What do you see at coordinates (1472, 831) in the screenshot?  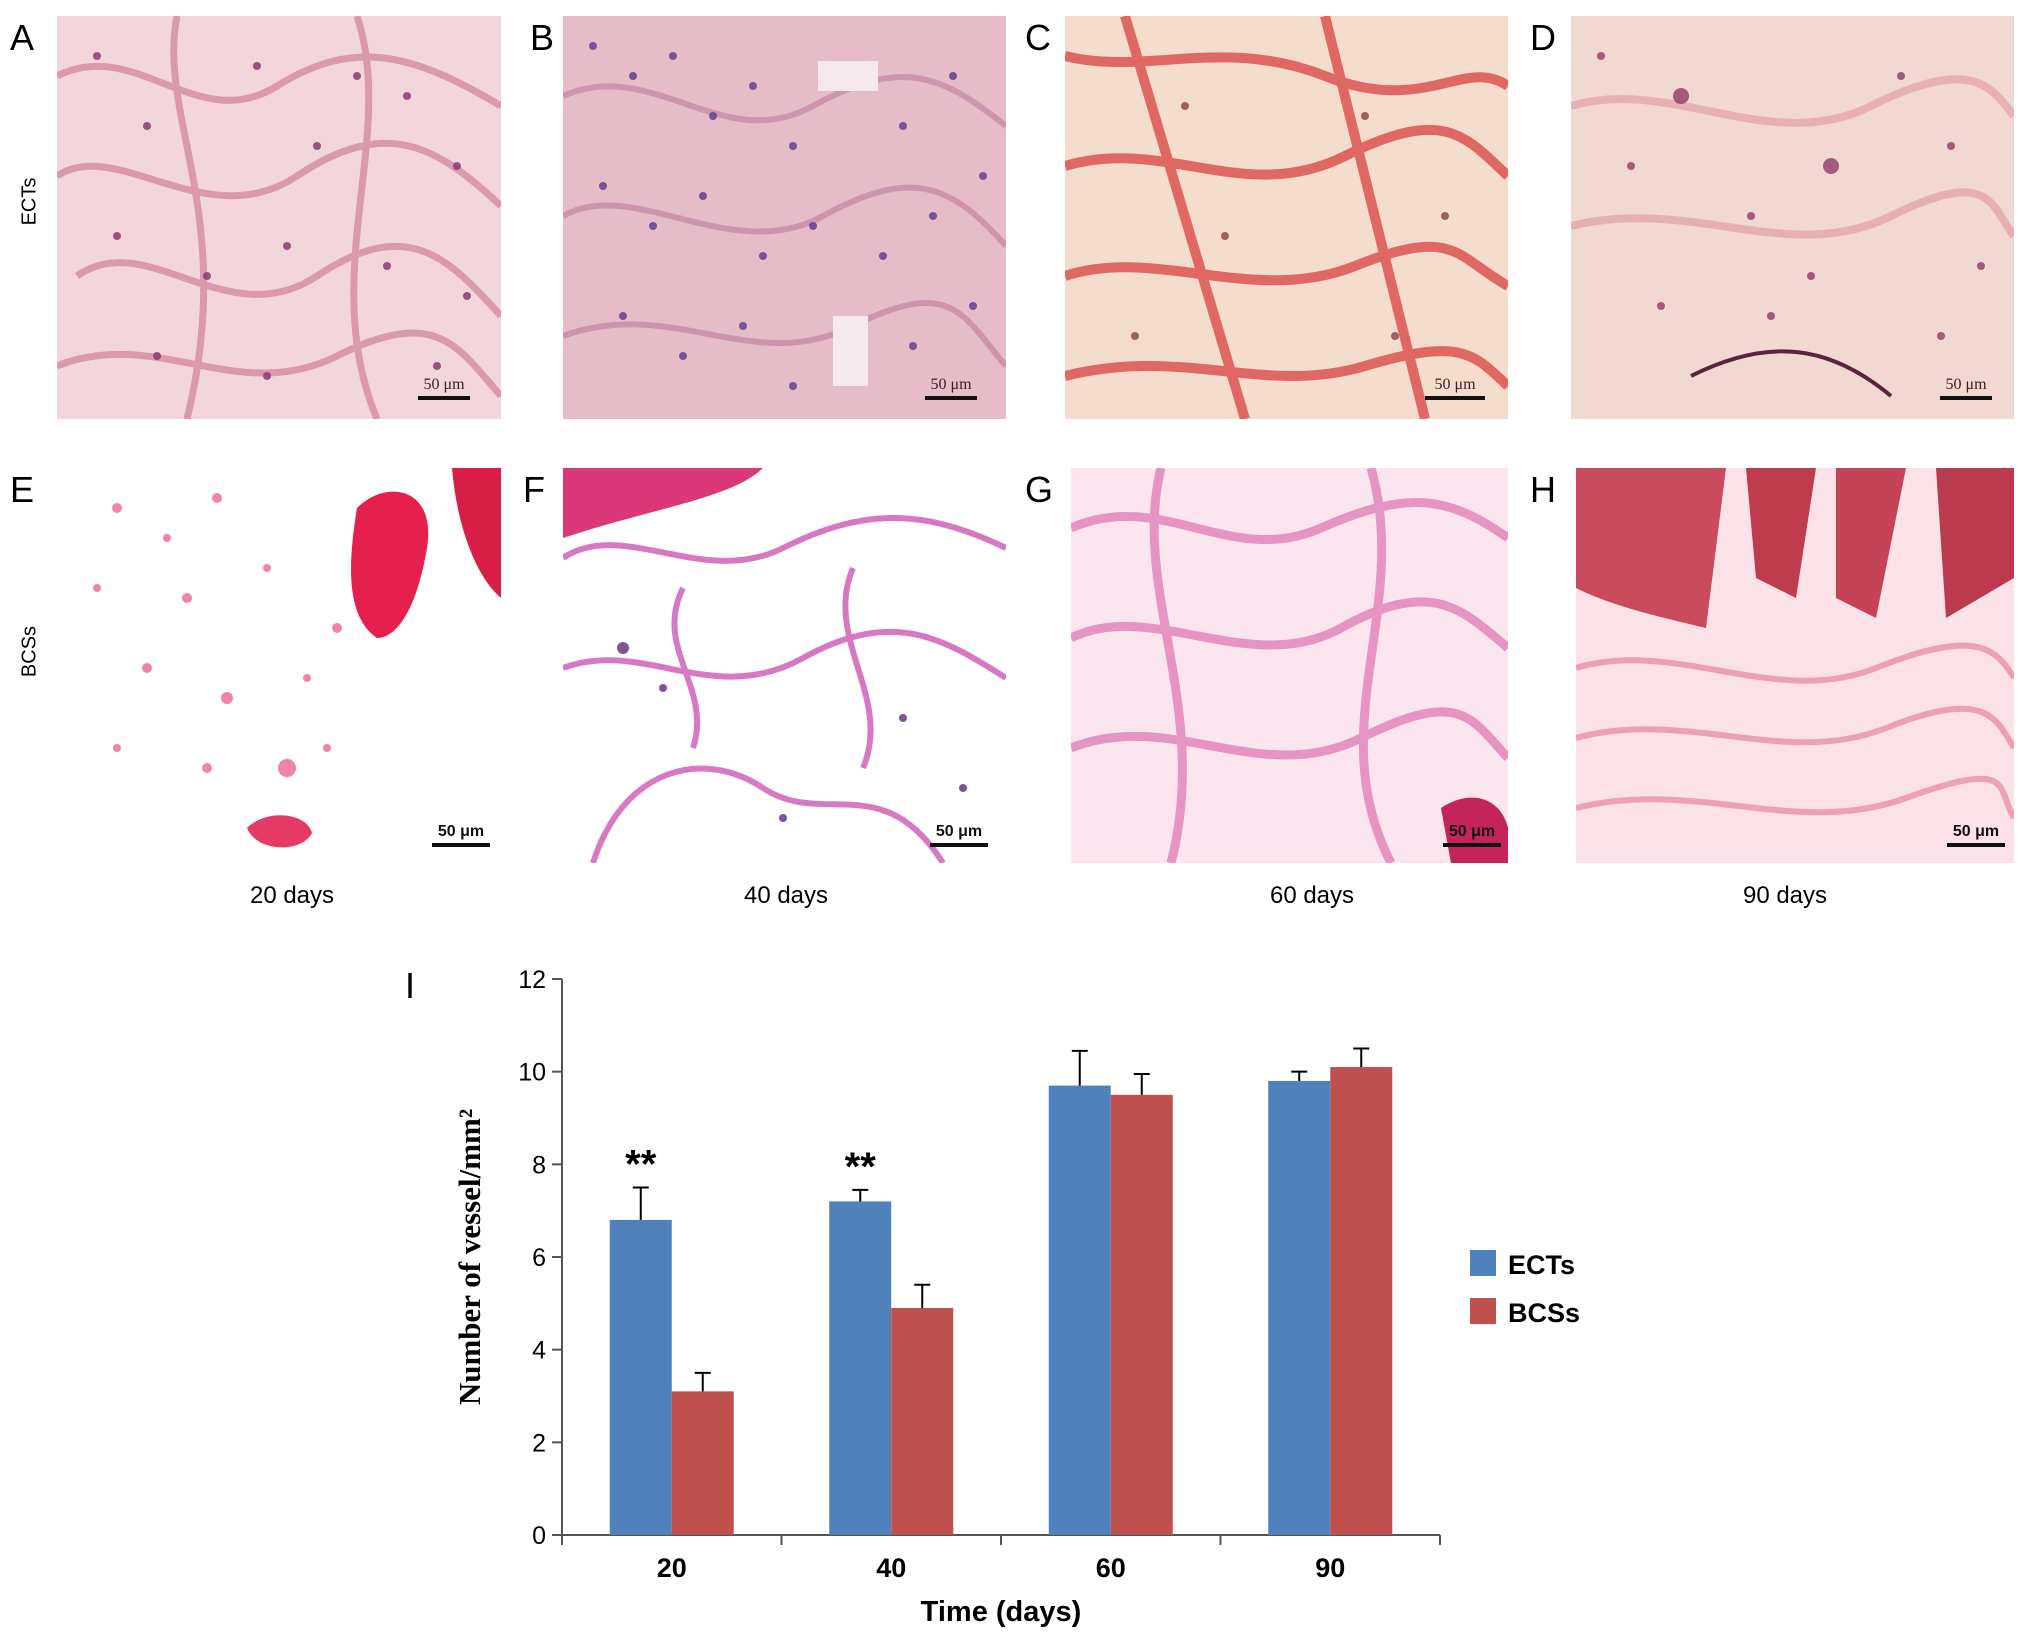 I see `scale-bar-g-label: 50 μm` at bounding box center [1472, 831].